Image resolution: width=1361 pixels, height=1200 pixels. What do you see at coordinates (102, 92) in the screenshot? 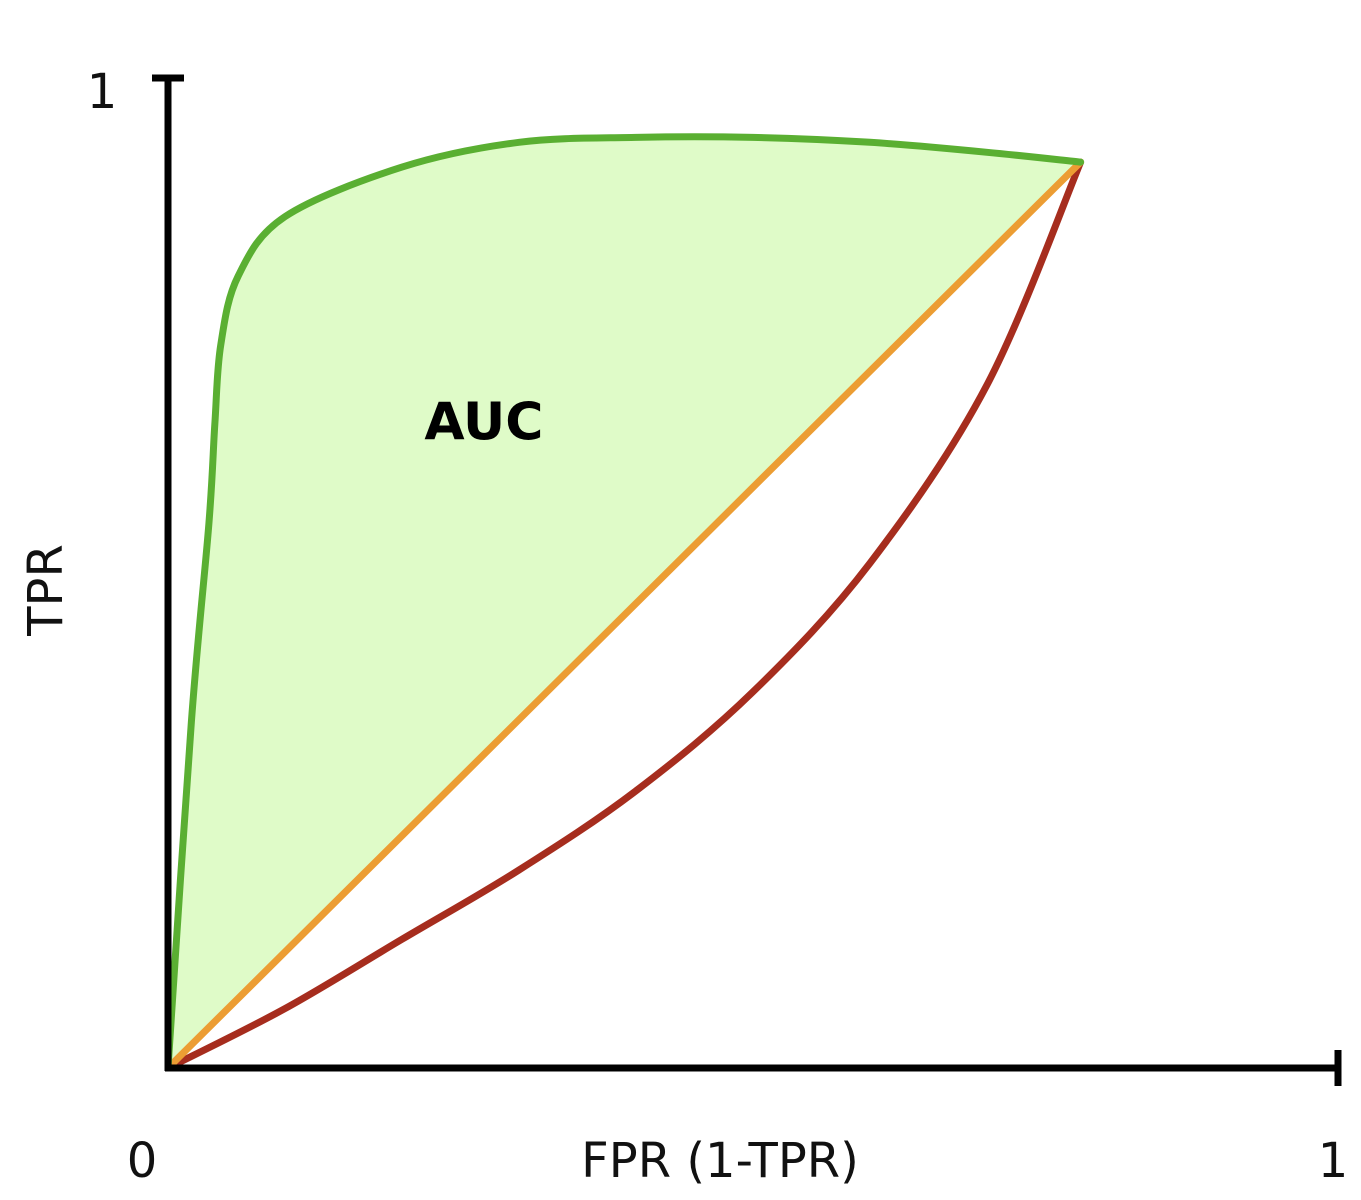
I see `y-tick-label-1: 1` at bounding box center [102, 92].